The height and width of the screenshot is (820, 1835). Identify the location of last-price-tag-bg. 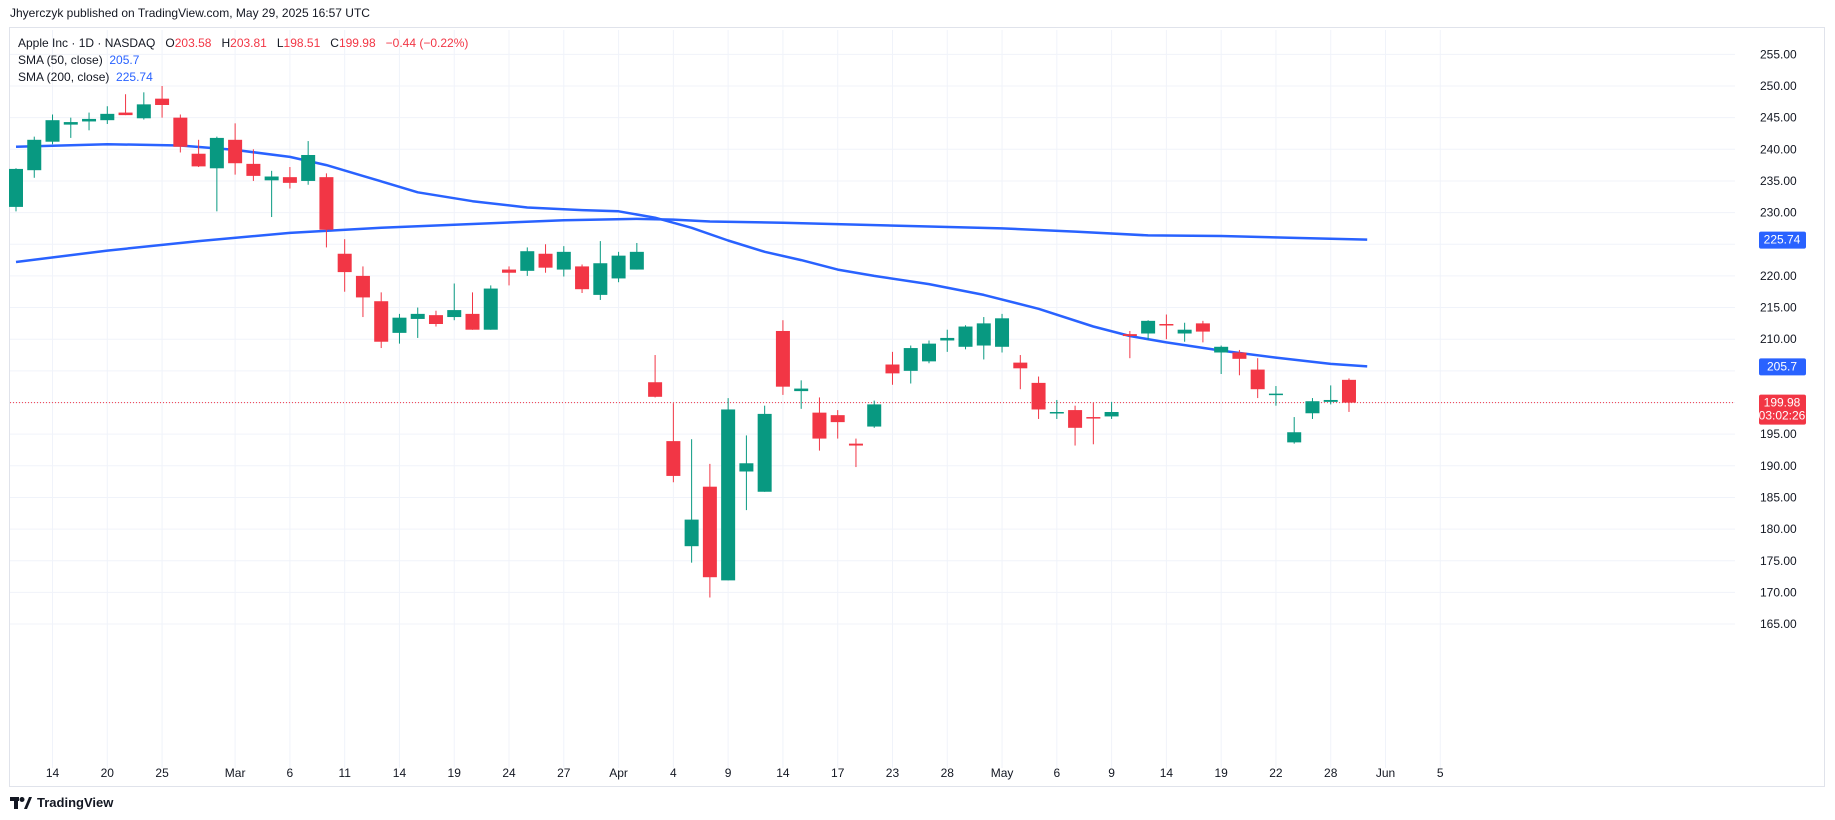
(1782, 409).